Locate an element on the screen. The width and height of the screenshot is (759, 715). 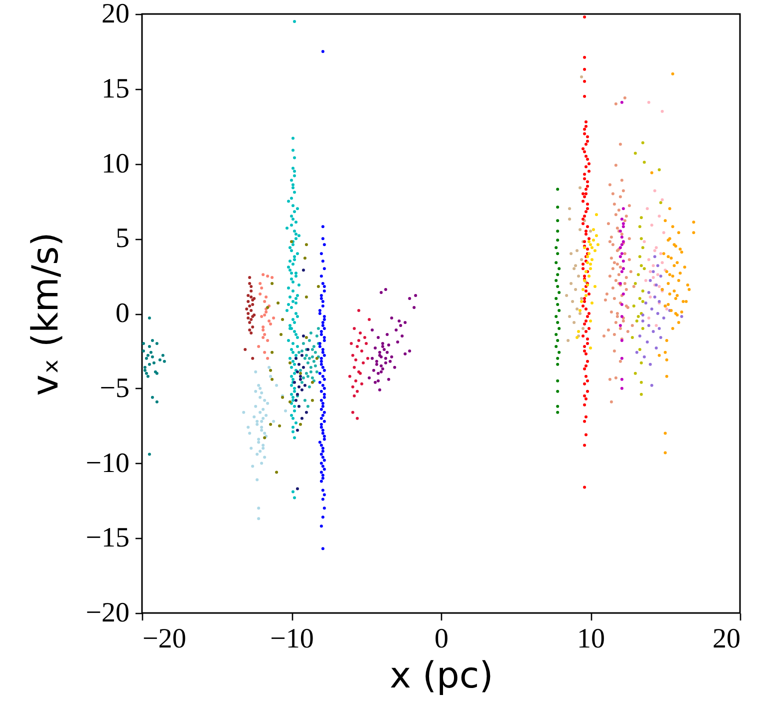
y-axis-title: vₓ (km/s) is located at coordinates (46, 314).